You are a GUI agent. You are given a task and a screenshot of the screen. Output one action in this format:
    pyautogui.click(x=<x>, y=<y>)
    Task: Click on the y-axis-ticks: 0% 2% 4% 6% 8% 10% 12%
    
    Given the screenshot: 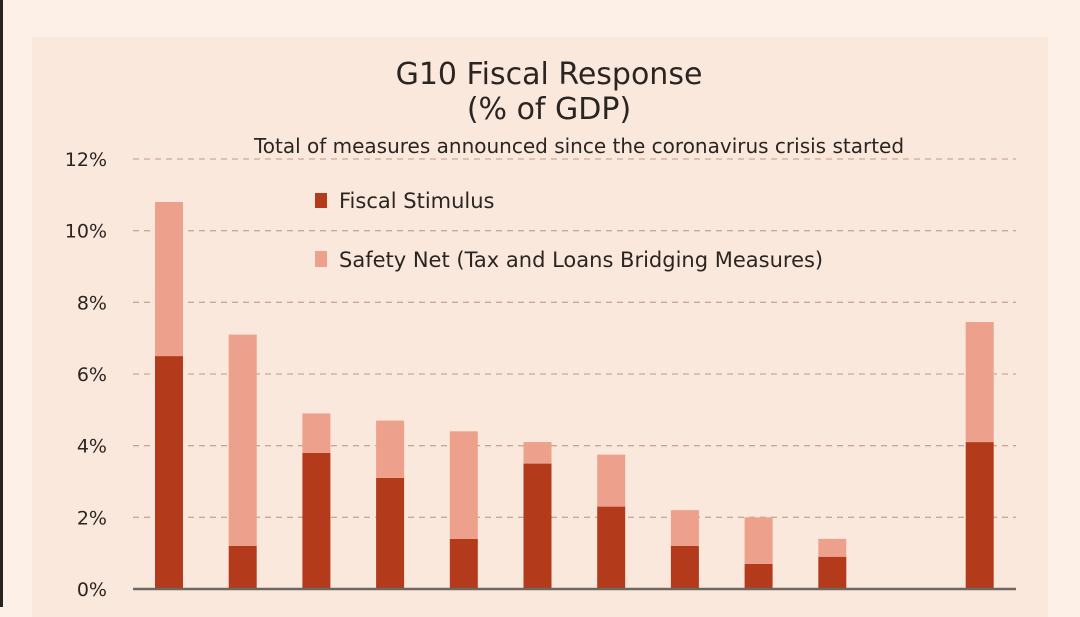 What is the action you would take?
    pyautogui.click(x=86, y=375)
    